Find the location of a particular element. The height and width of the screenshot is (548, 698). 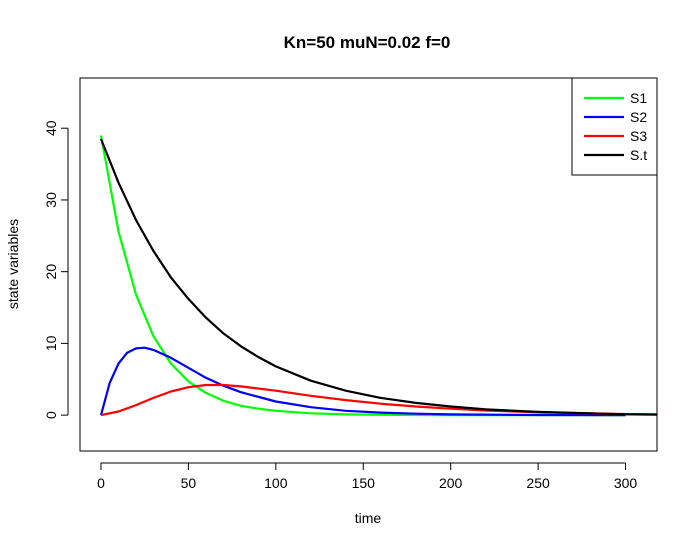

x-axis-label: time is located at coordinates (368, 518).